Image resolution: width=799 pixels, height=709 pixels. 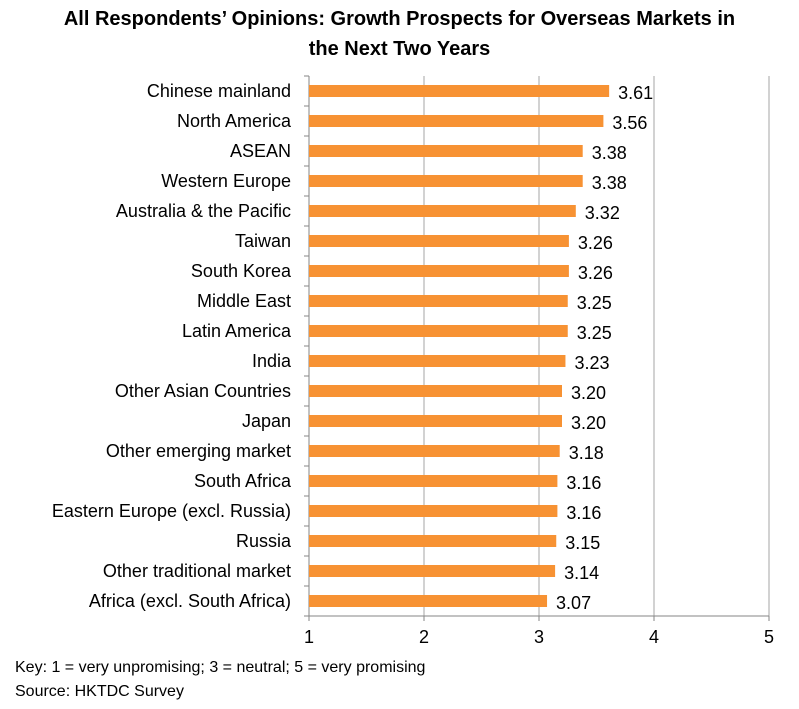 What do you see at coordinates (219, 91) in the screenshot?
I see `category-label: Chinese mainland` at bounding box center [219, 91].